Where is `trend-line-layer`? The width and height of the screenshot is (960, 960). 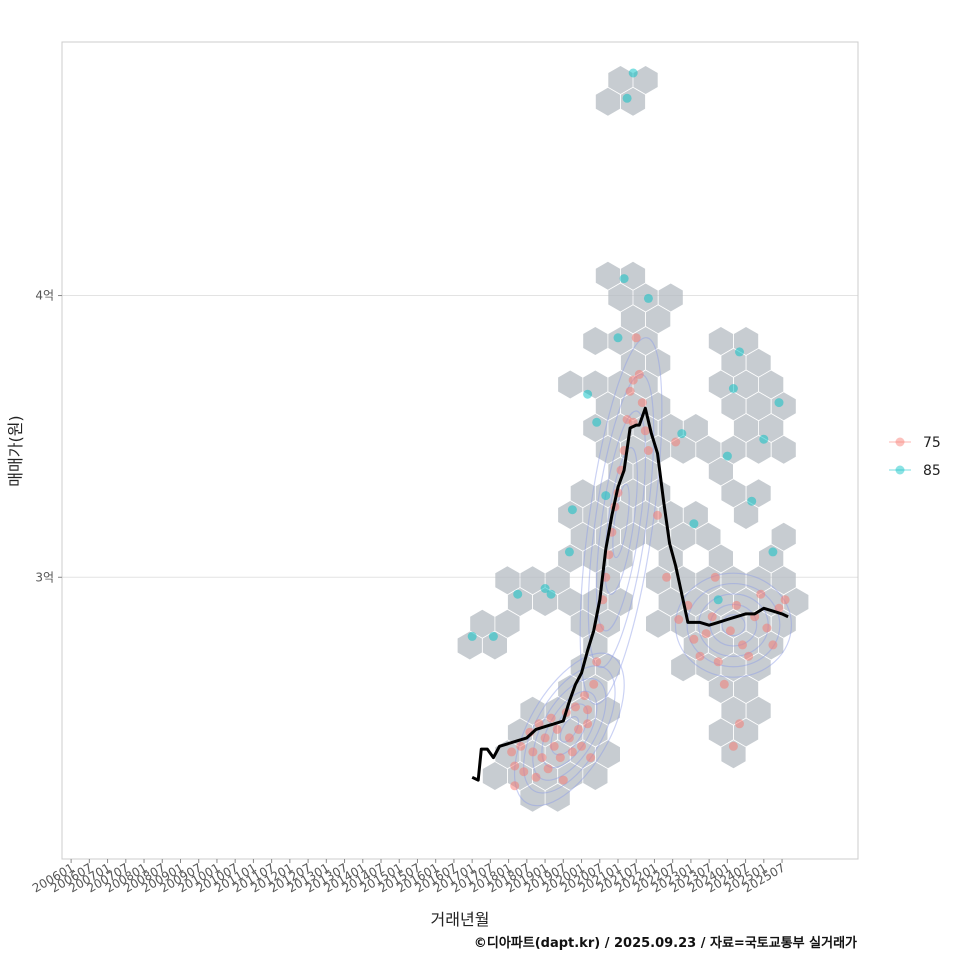 trend-line-layer is located at coordinates (630, 594).